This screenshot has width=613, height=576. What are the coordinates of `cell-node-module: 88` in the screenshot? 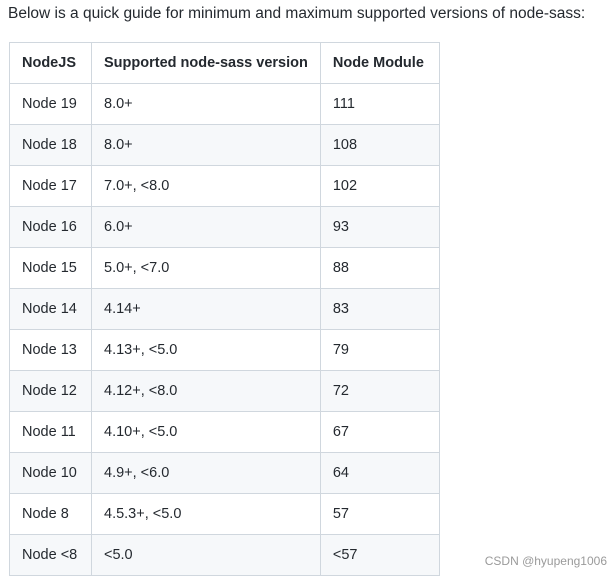 It's located at (379, 268).